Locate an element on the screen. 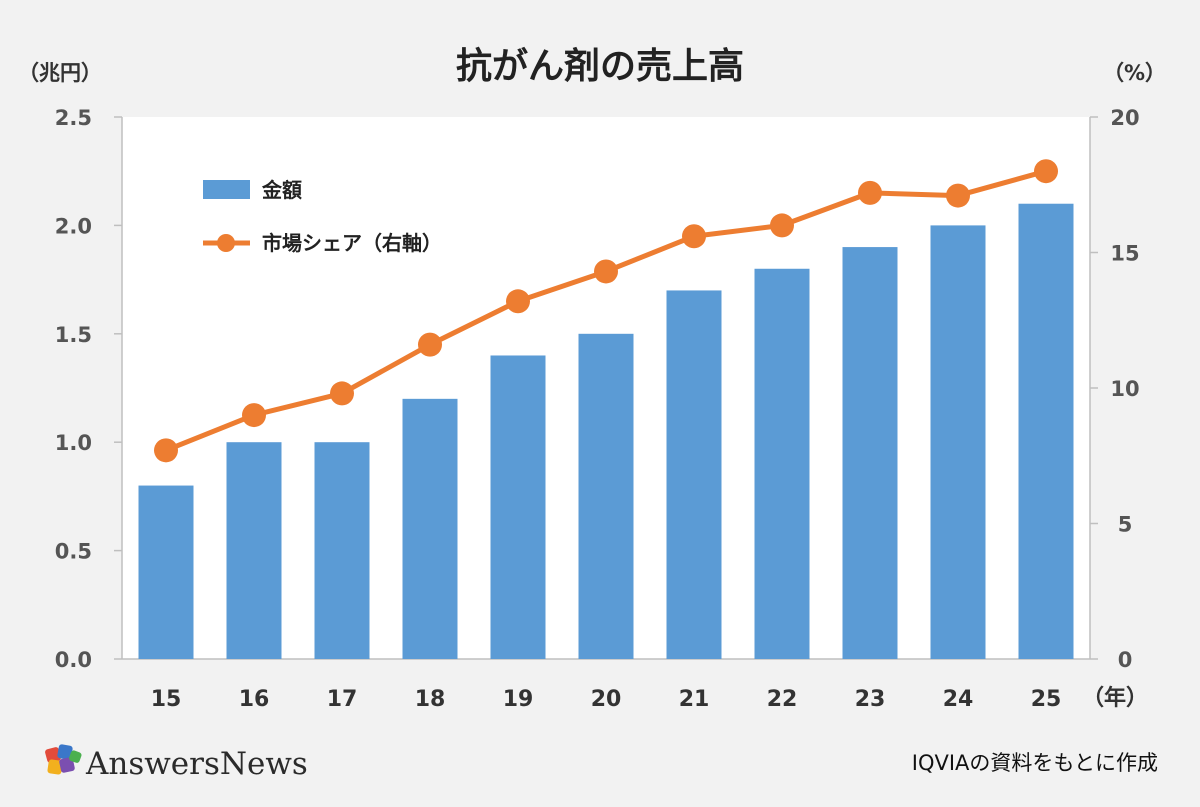  right-axis: 0 5 10 15 20 is located at coordinates (1114, 389).